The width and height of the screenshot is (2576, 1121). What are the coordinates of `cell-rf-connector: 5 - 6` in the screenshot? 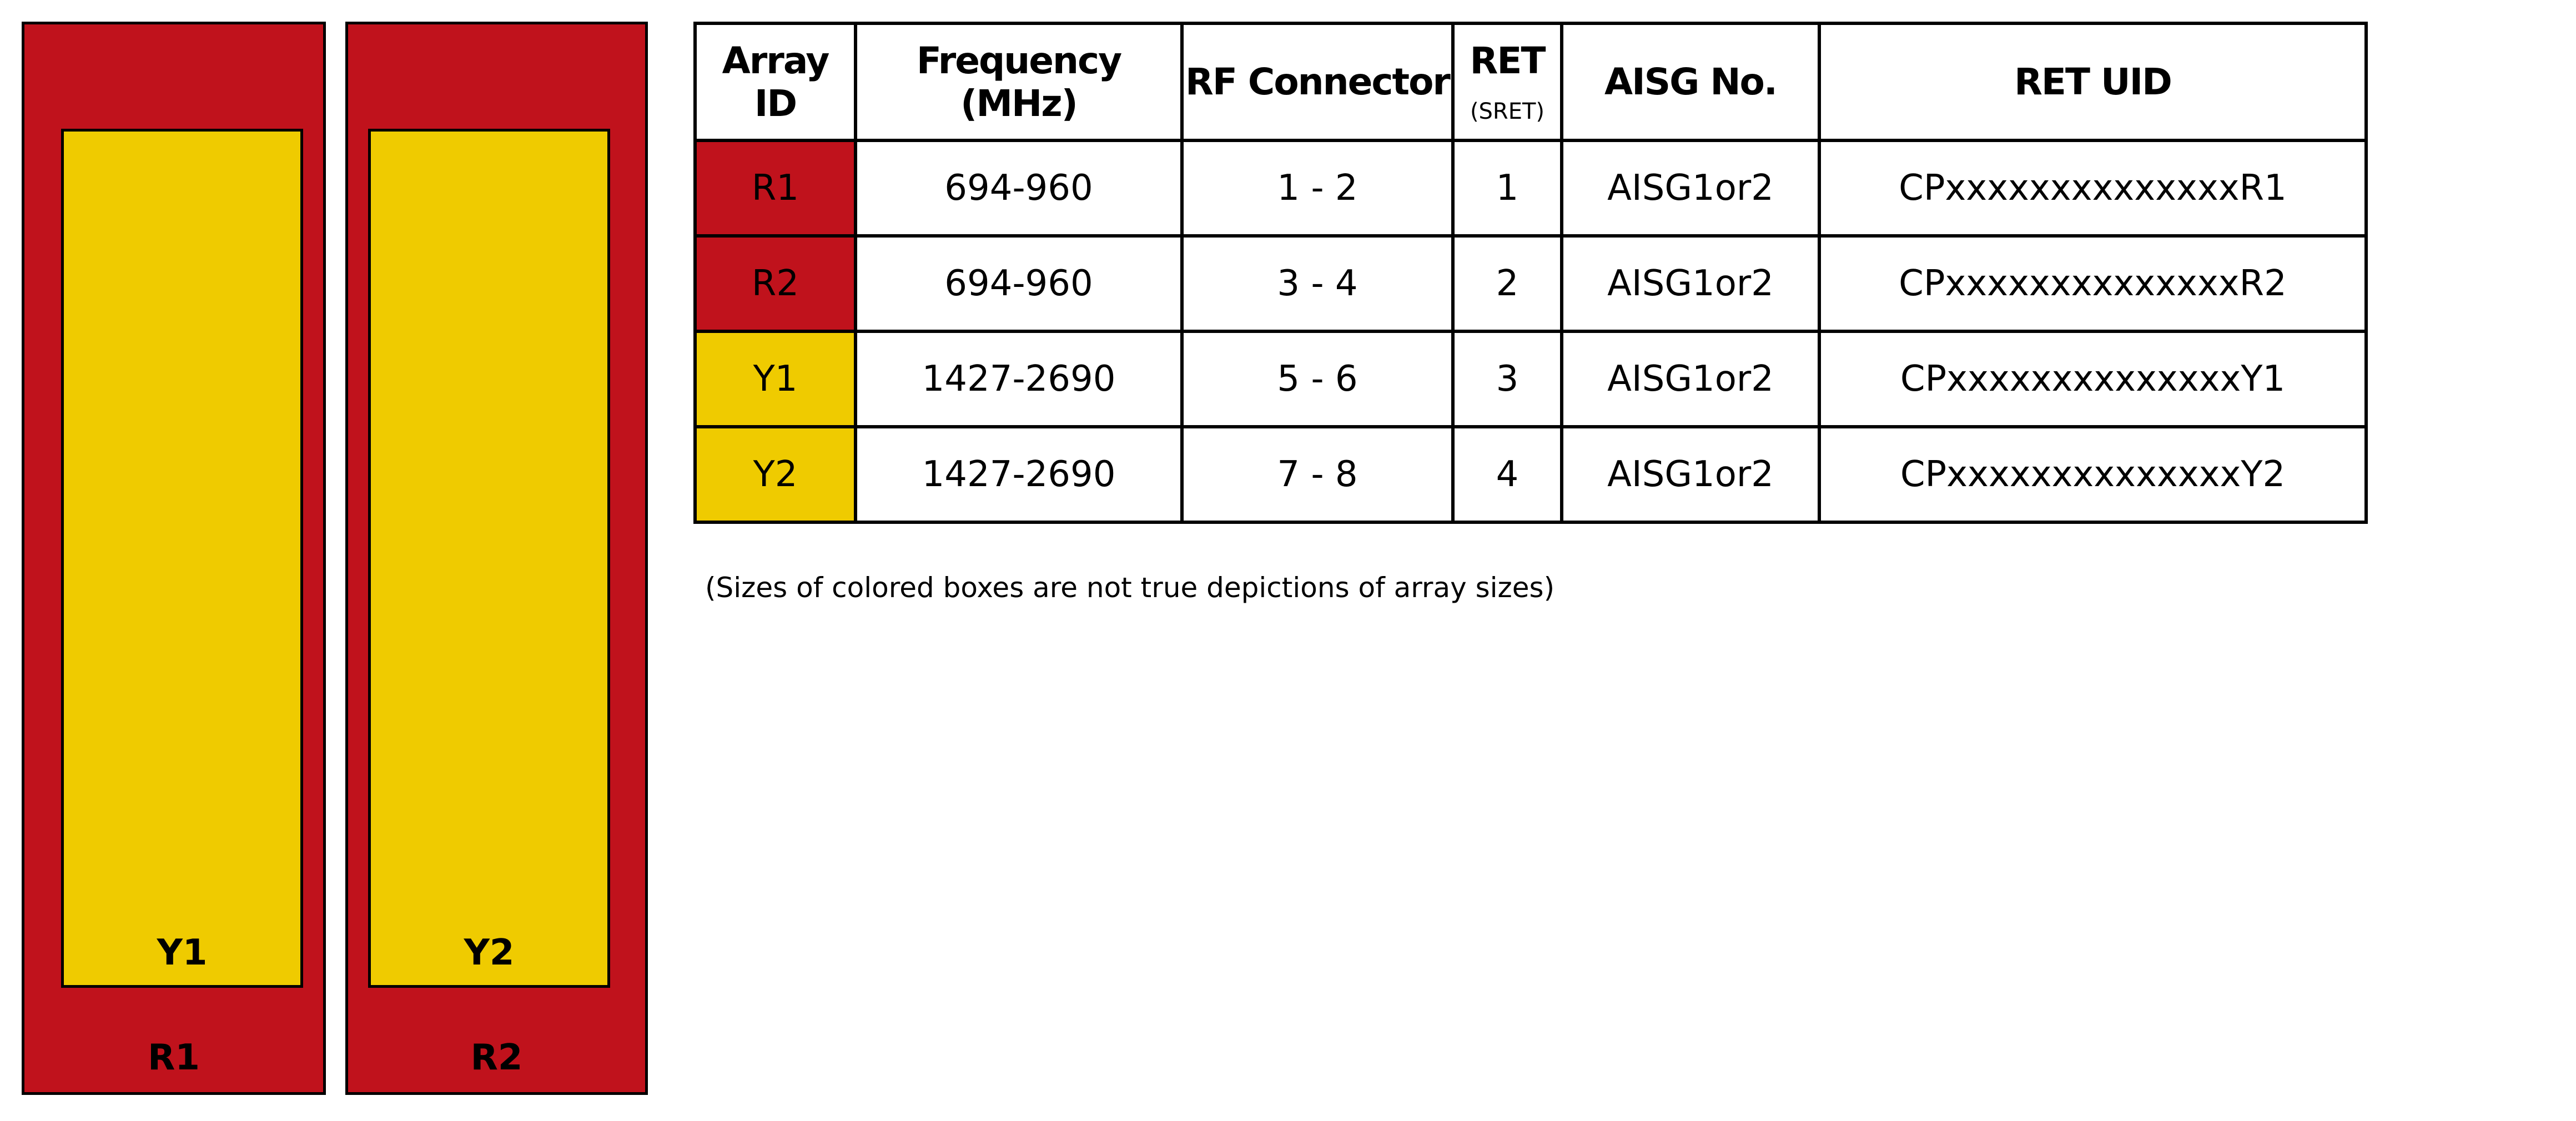 It's located at (1317, 379).